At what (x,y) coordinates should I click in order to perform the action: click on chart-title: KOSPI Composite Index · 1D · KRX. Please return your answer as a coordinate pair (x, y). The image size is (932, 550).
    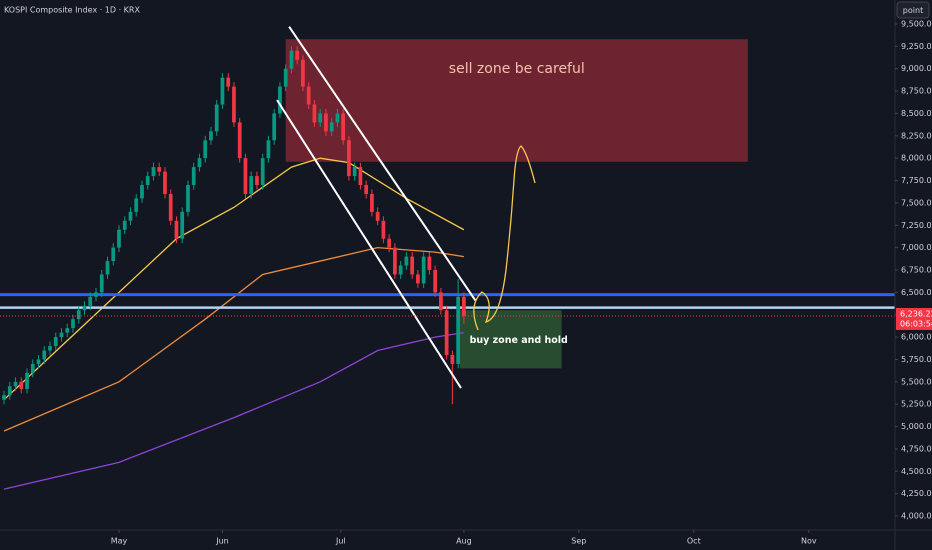
    Looking at the image, I should click on (72, 10).